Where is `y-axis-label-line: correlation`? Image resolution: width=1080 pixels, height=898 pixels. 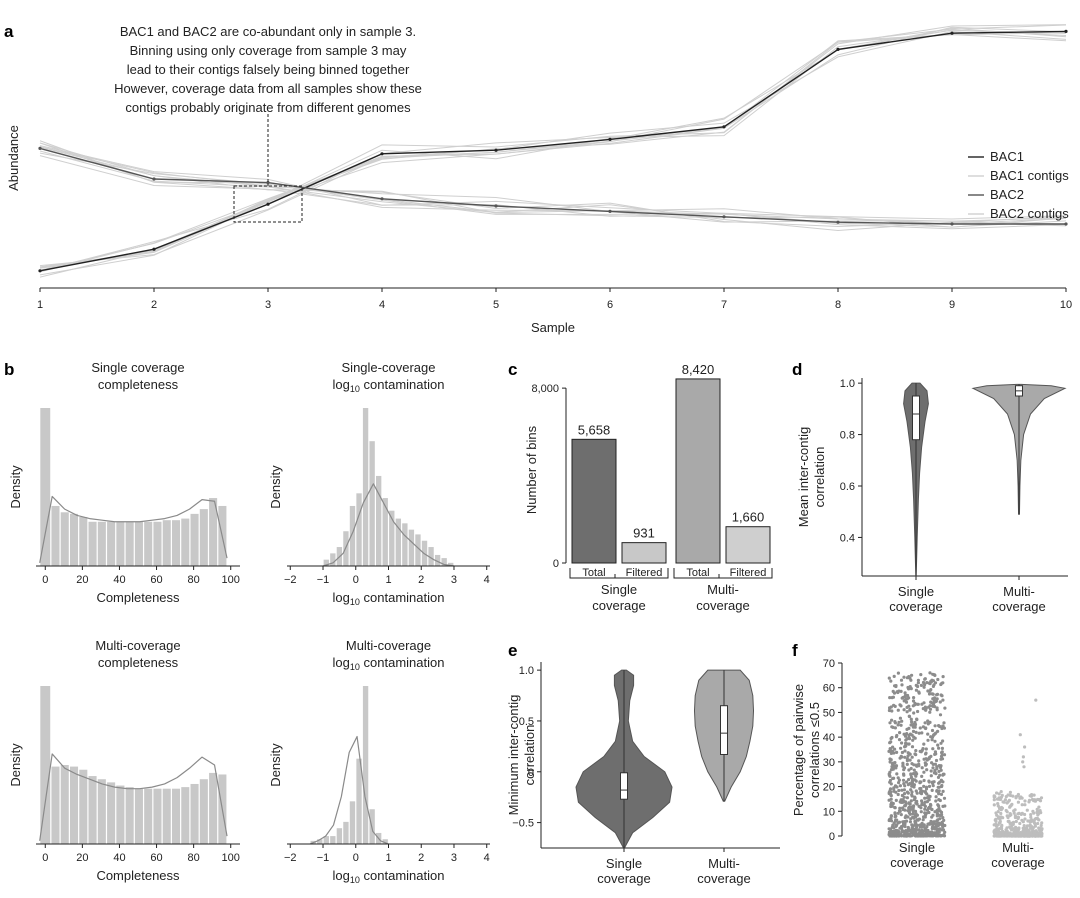 y-axis-label-line: correlation is located at coordinates (529, 755).